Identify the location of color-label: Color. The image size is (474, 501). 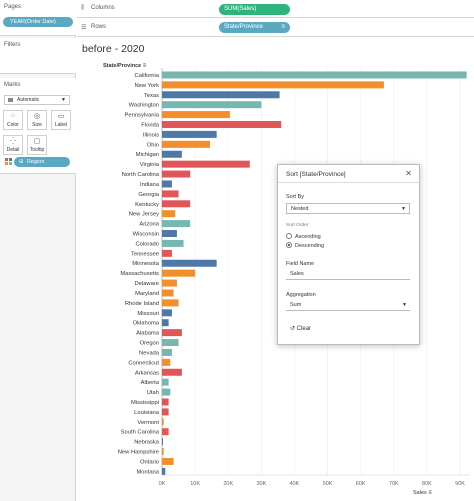
(13, 125).